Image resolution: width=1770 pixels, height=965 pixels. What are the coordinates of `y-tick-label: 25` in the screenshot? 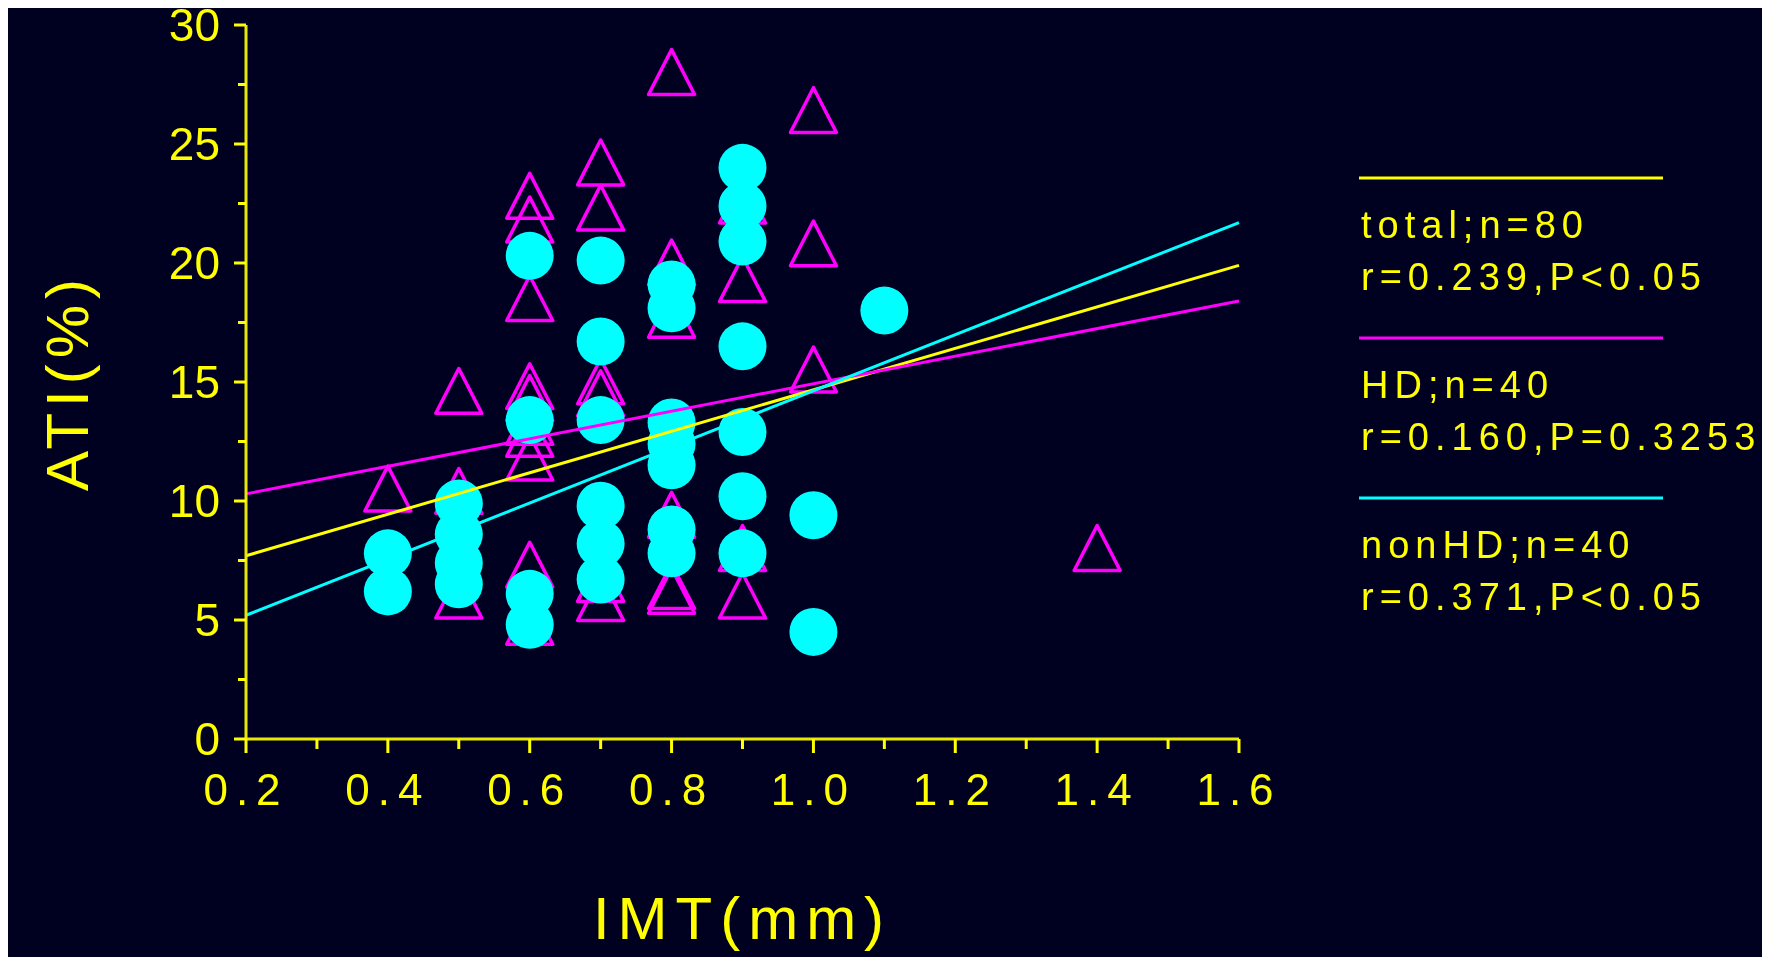 It's located at (194, 144).